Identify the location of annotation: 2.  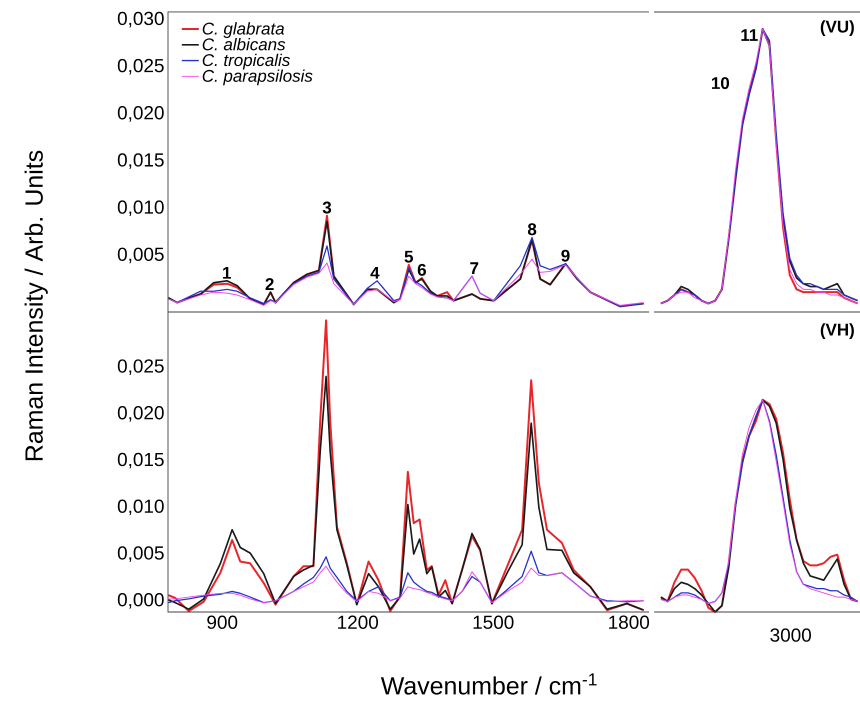
(270, 284).